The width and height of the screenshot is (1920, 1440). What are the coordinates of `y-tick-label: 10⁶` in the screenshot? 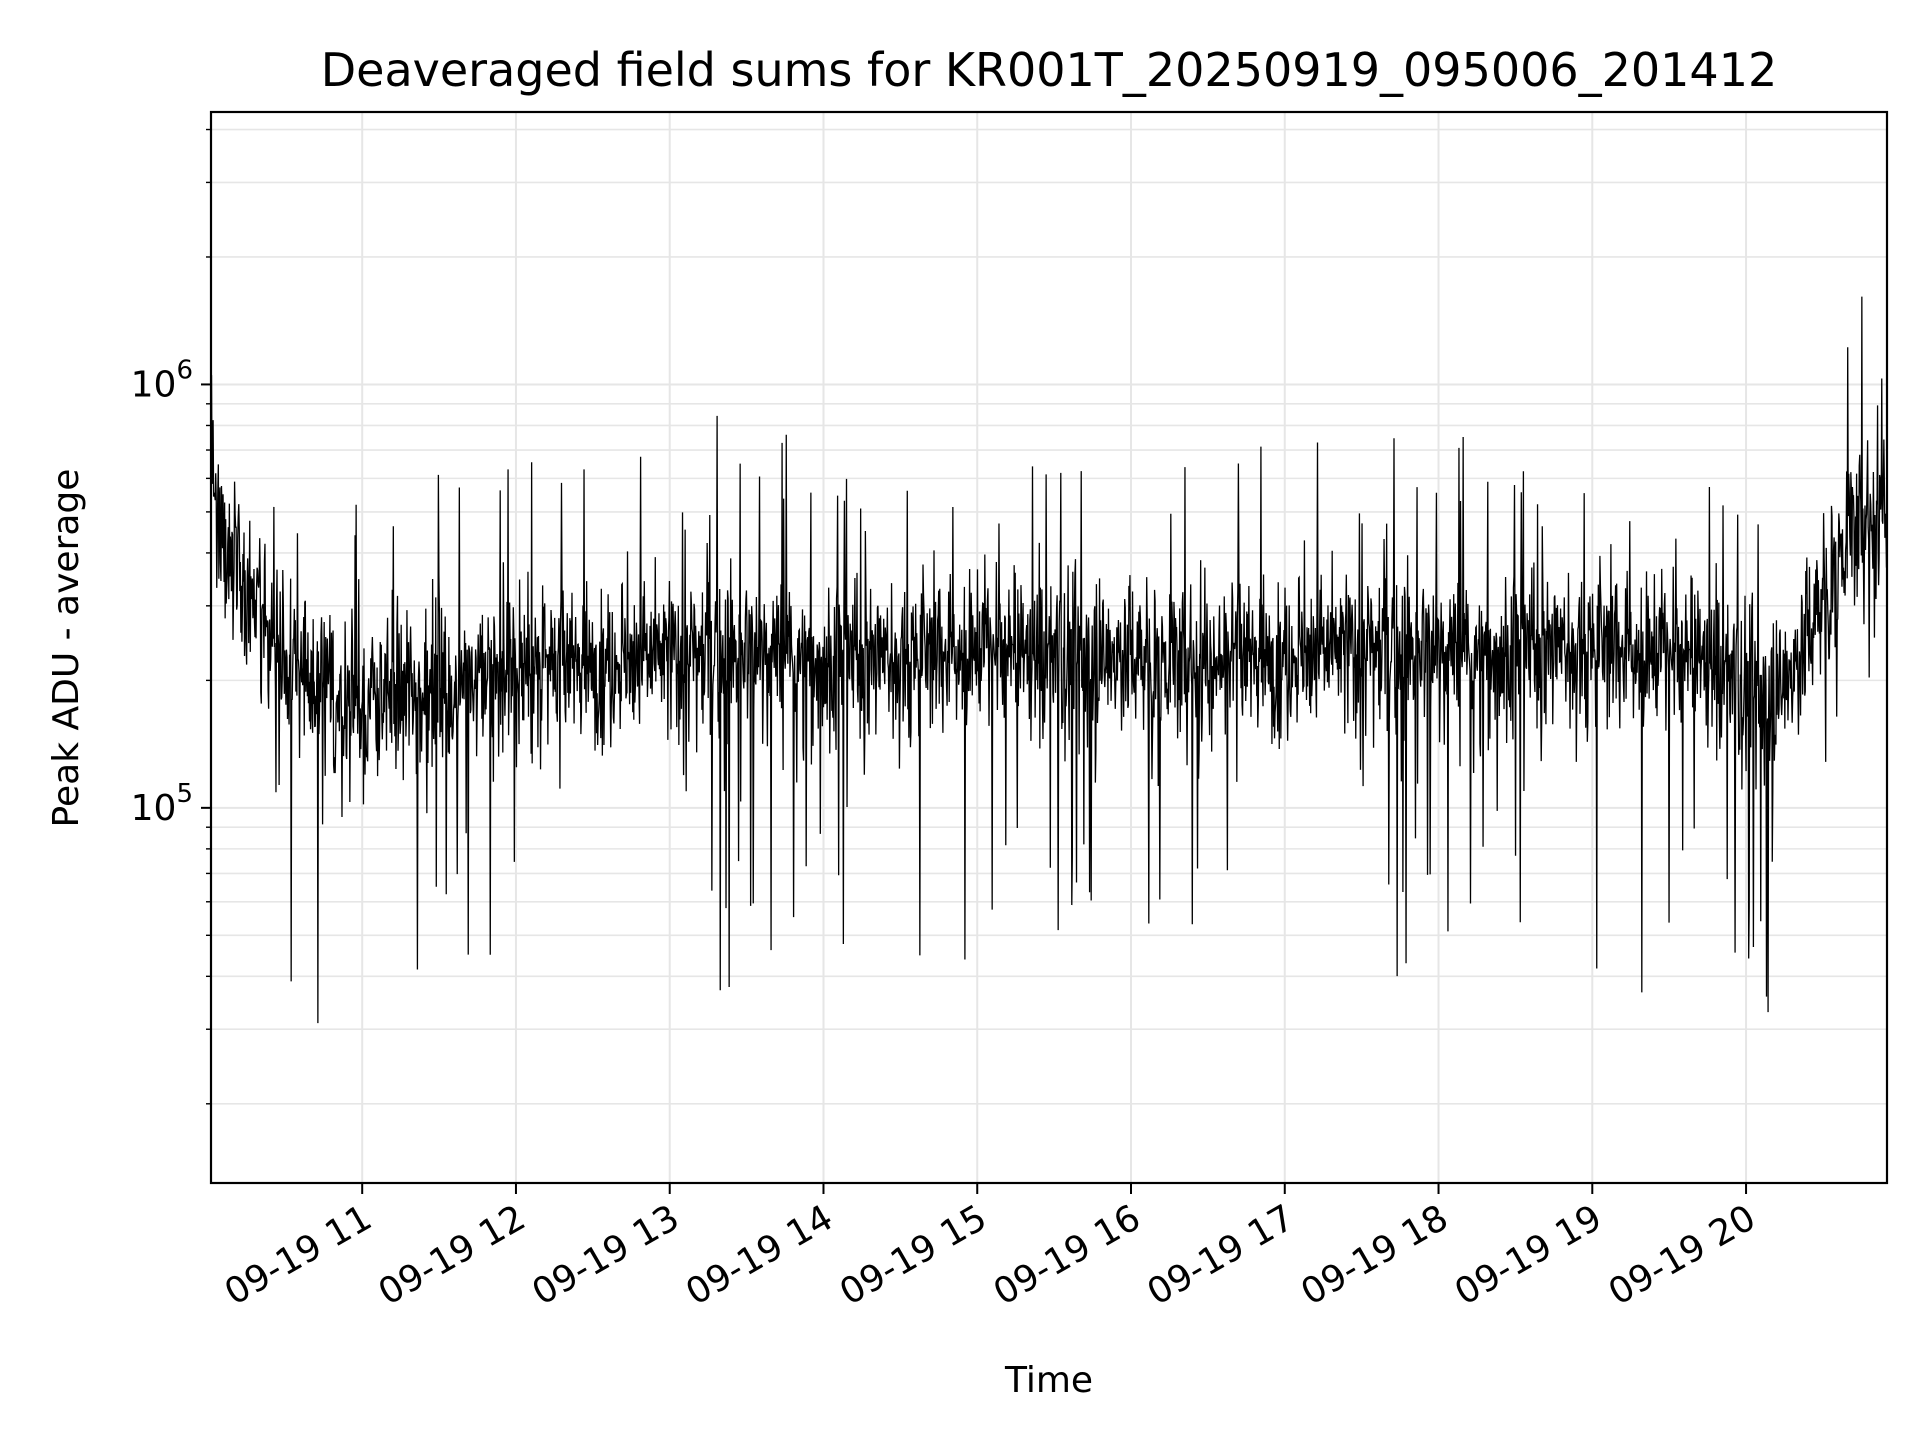 It's located at (162, 380).